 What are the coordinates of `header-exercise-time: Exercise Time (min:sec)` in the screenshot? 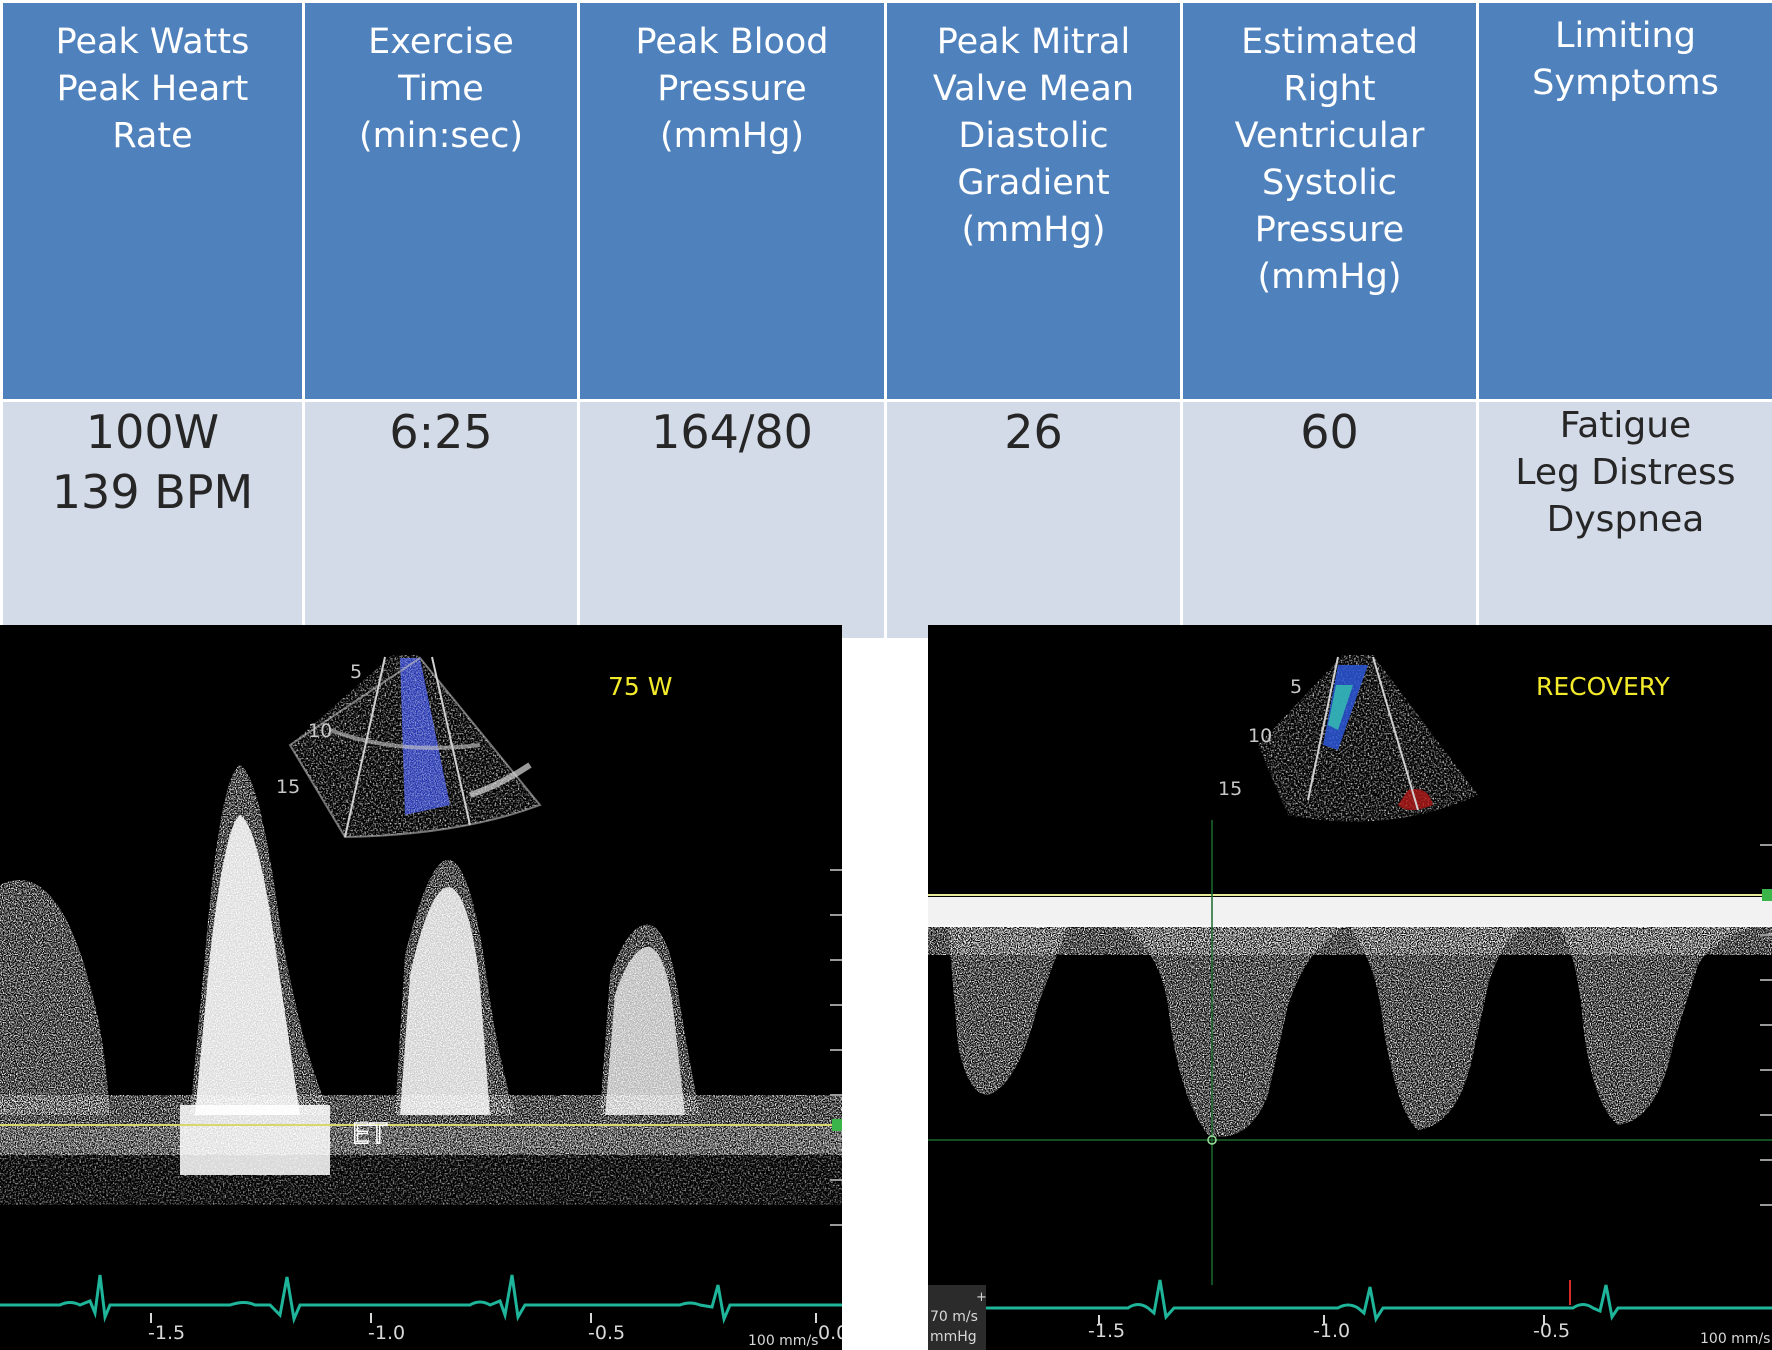 It's located at (441, 201).